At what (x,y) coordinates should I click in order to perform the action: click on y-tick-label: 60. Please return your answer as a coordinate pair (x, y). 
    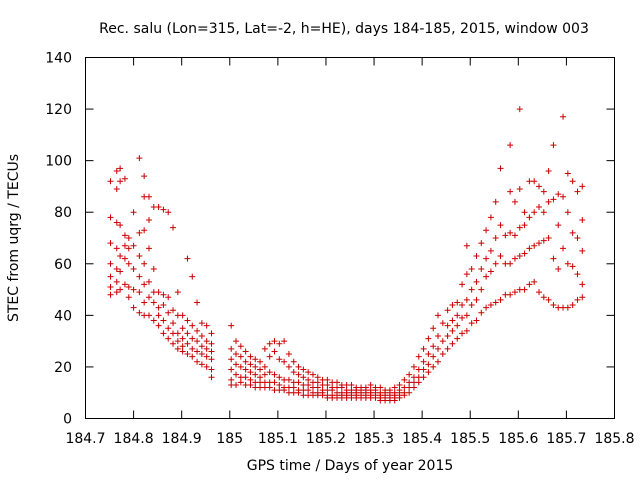
    Looking at the image, I should click on (63, 265).